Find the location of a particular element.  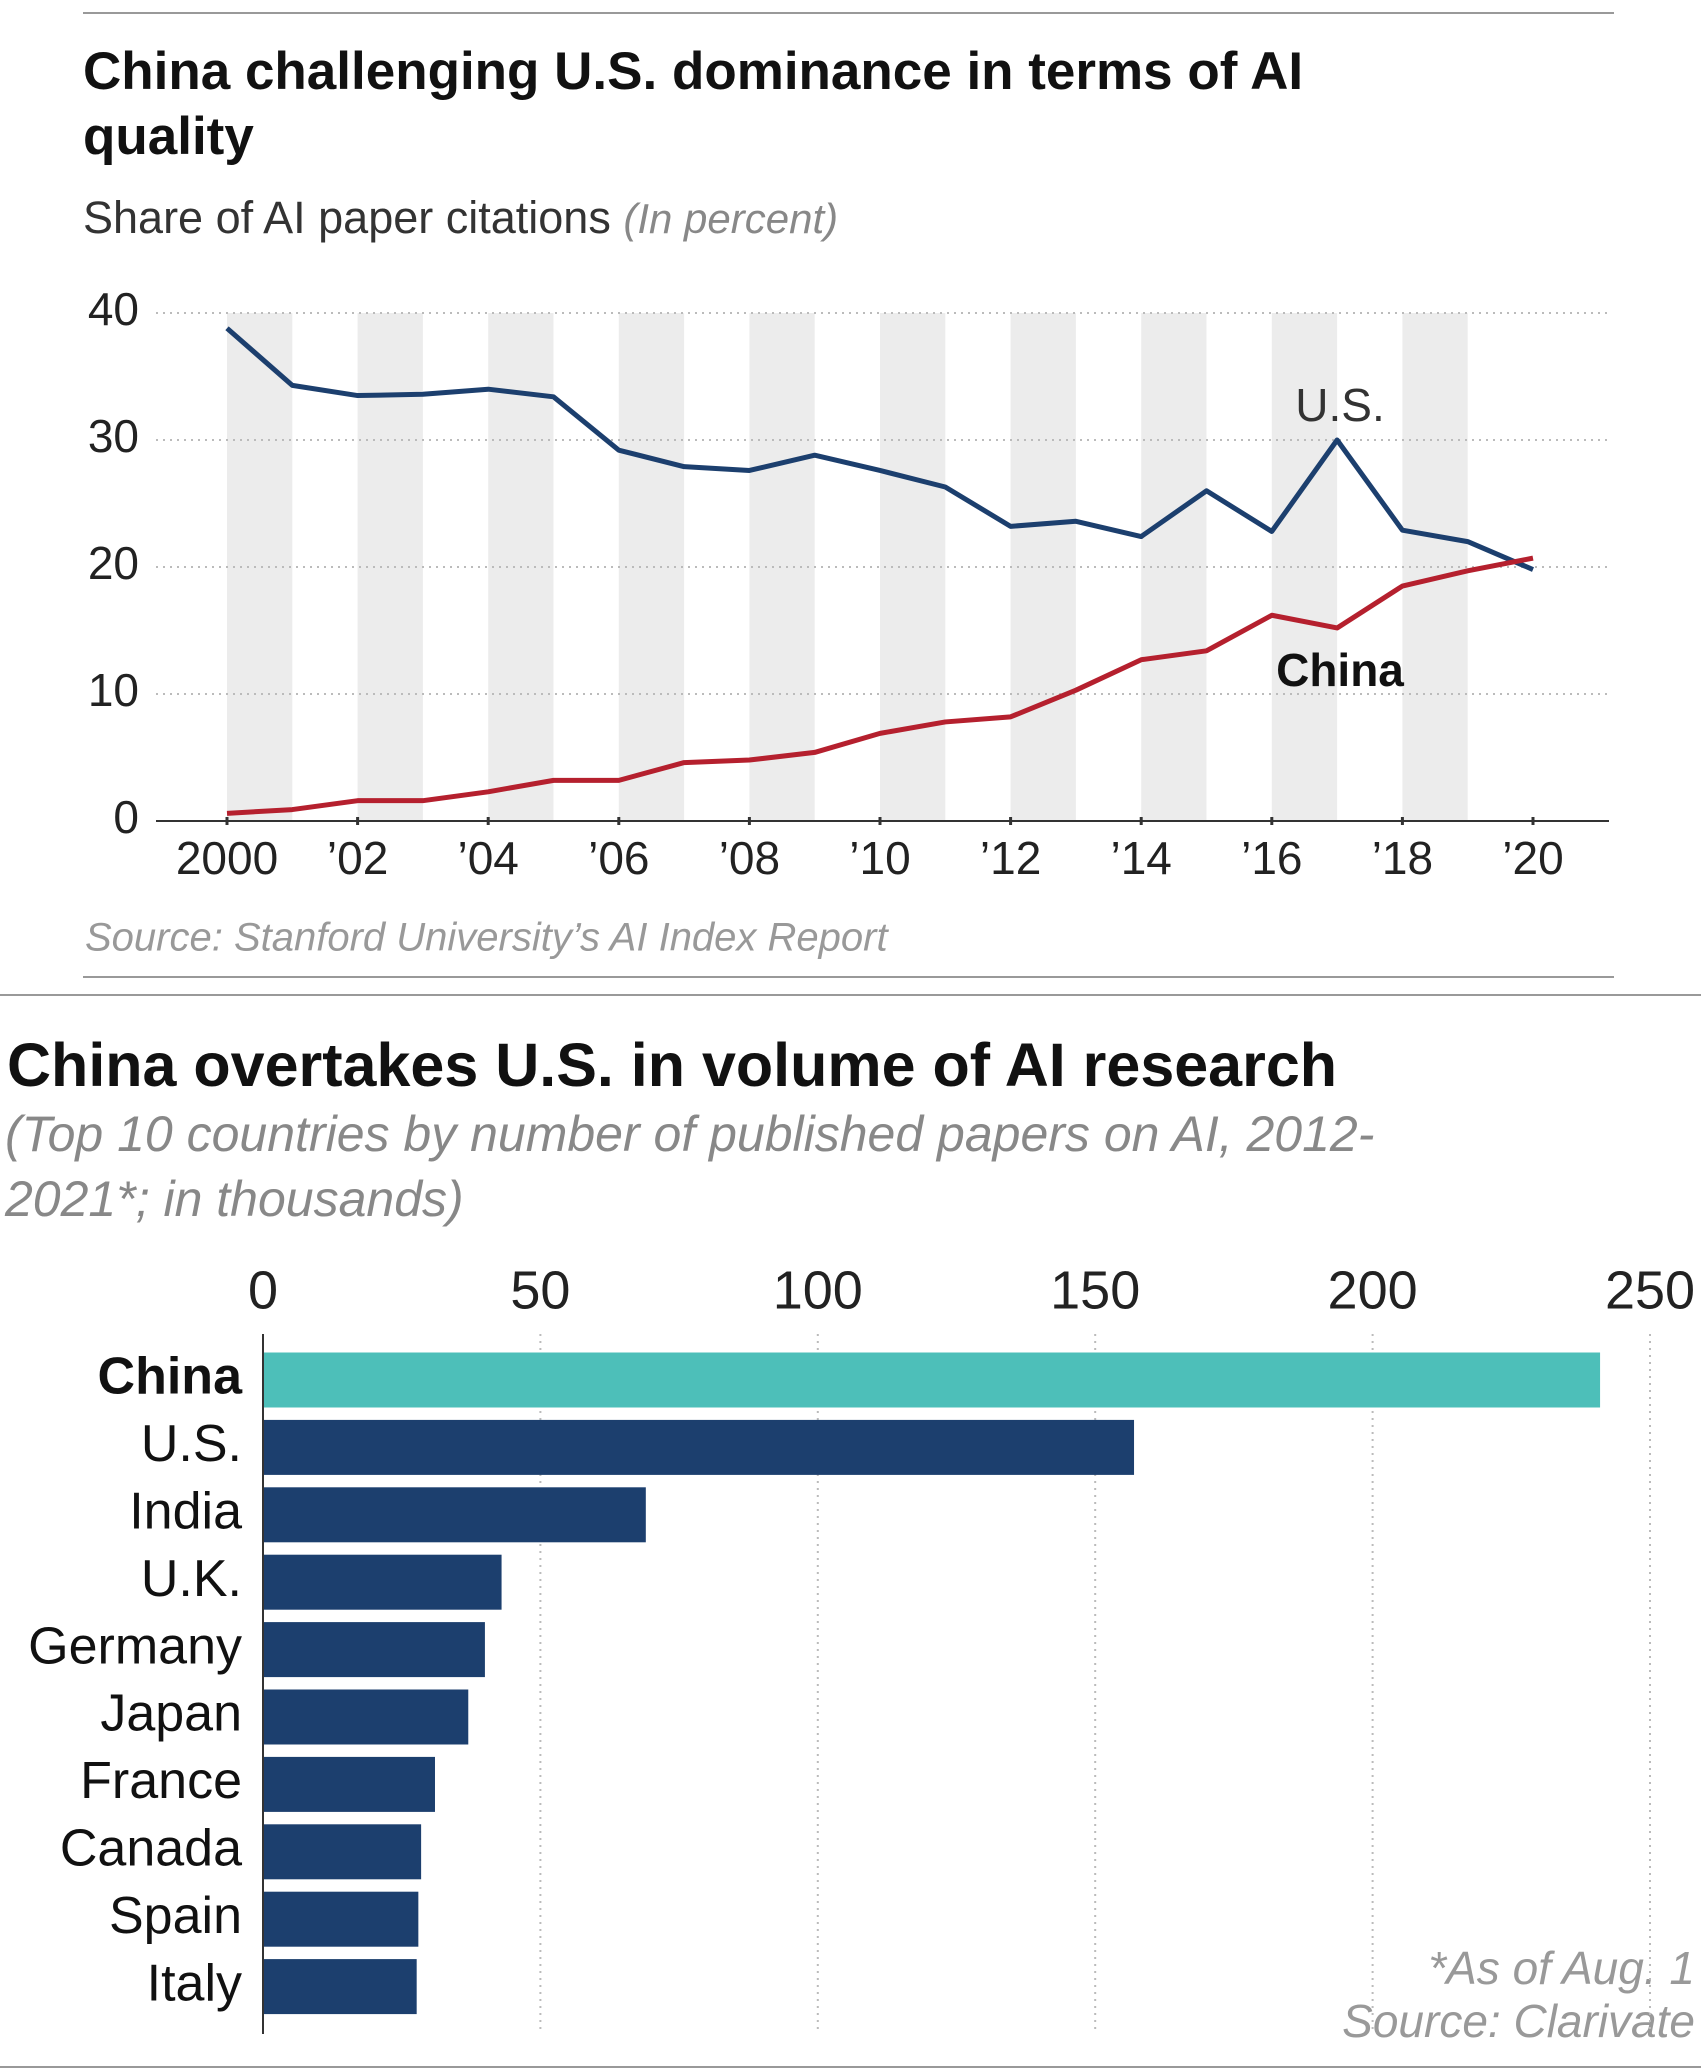

x-tick-label: ’10 is located at coordinates (879, 858).